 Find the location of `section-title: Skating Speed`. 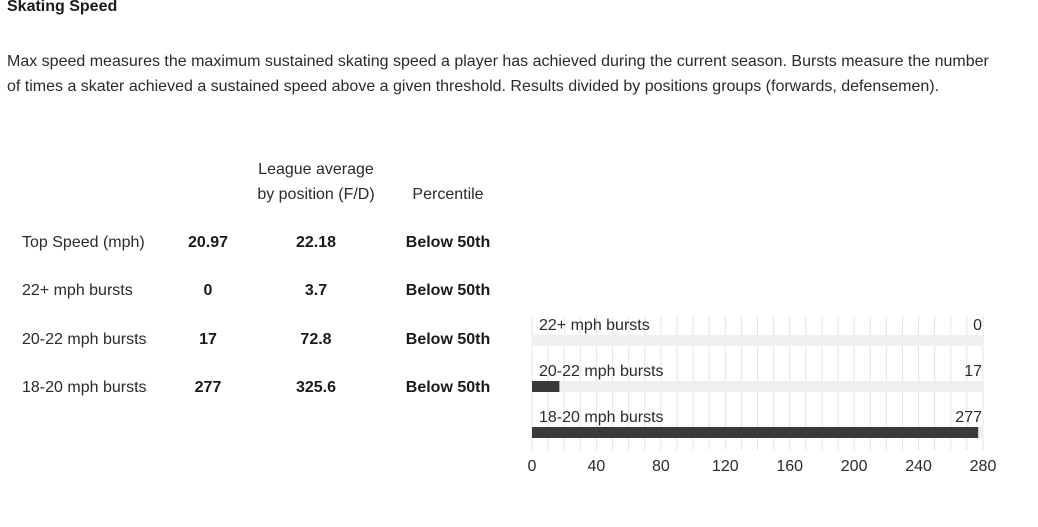

section-title: Skating Speed is located at coordinates (62, 7).